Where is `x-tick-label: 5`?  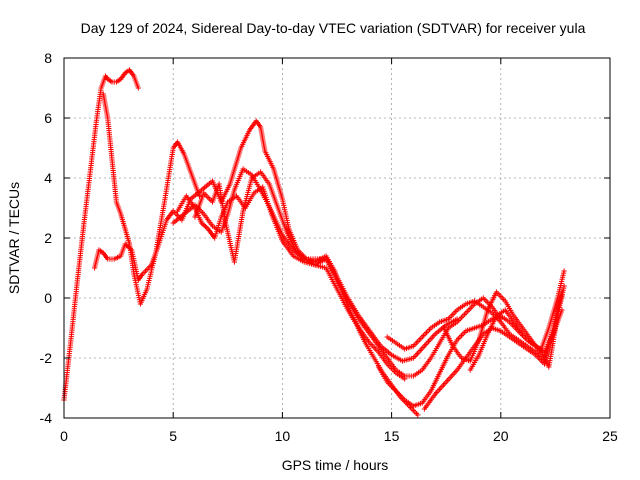 x-tick-label: 5 is located at coordinates (173, 436).